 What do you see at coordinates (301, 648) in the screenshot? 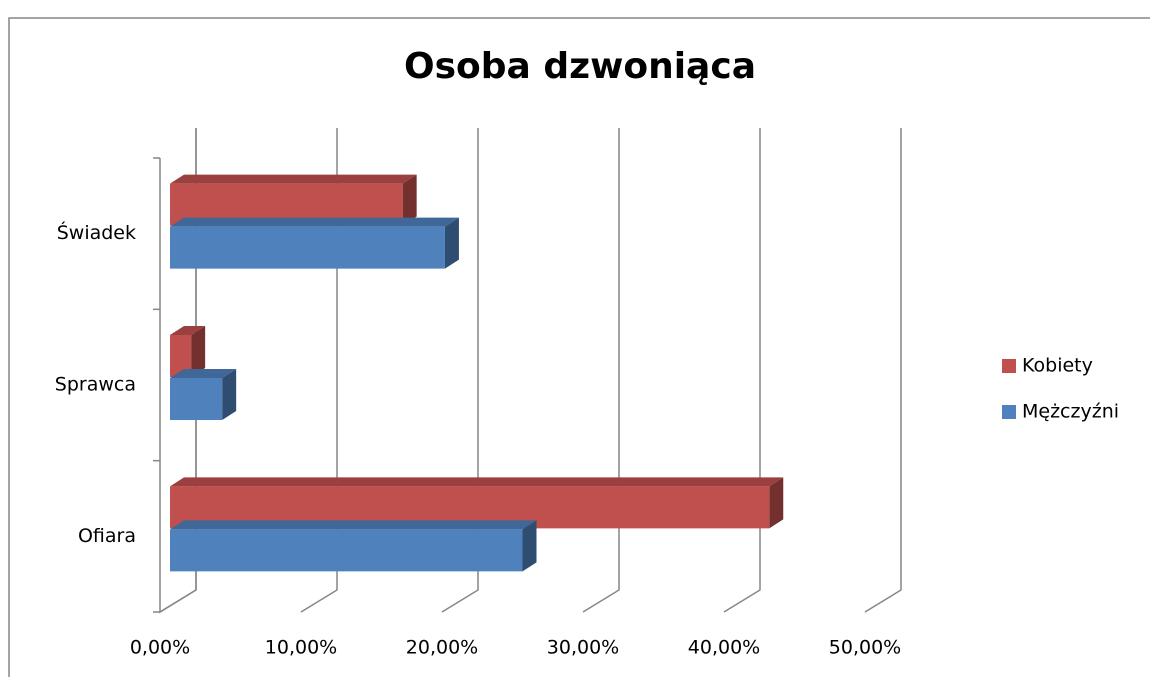
I see `x-tick-label: 10,00%` at bounding box center [301, 648].